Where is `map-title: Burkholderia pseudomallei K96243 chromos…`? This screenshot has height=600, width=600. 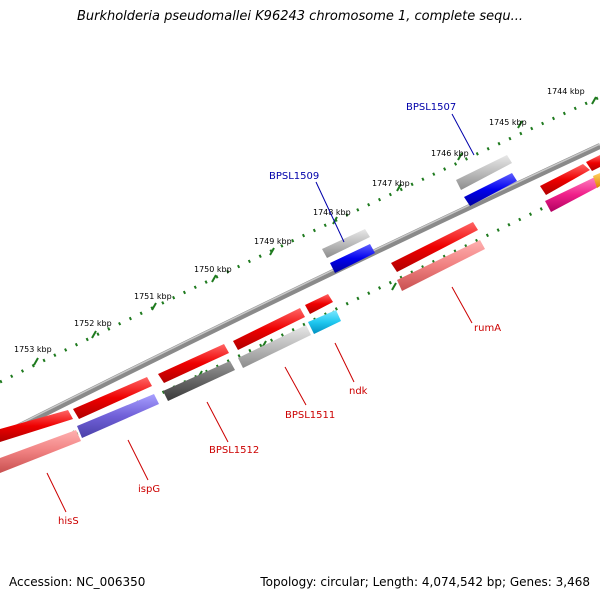
map-title: Burkholderia pseudomallei K96243 chromos… is located at coordinates (300, 16).